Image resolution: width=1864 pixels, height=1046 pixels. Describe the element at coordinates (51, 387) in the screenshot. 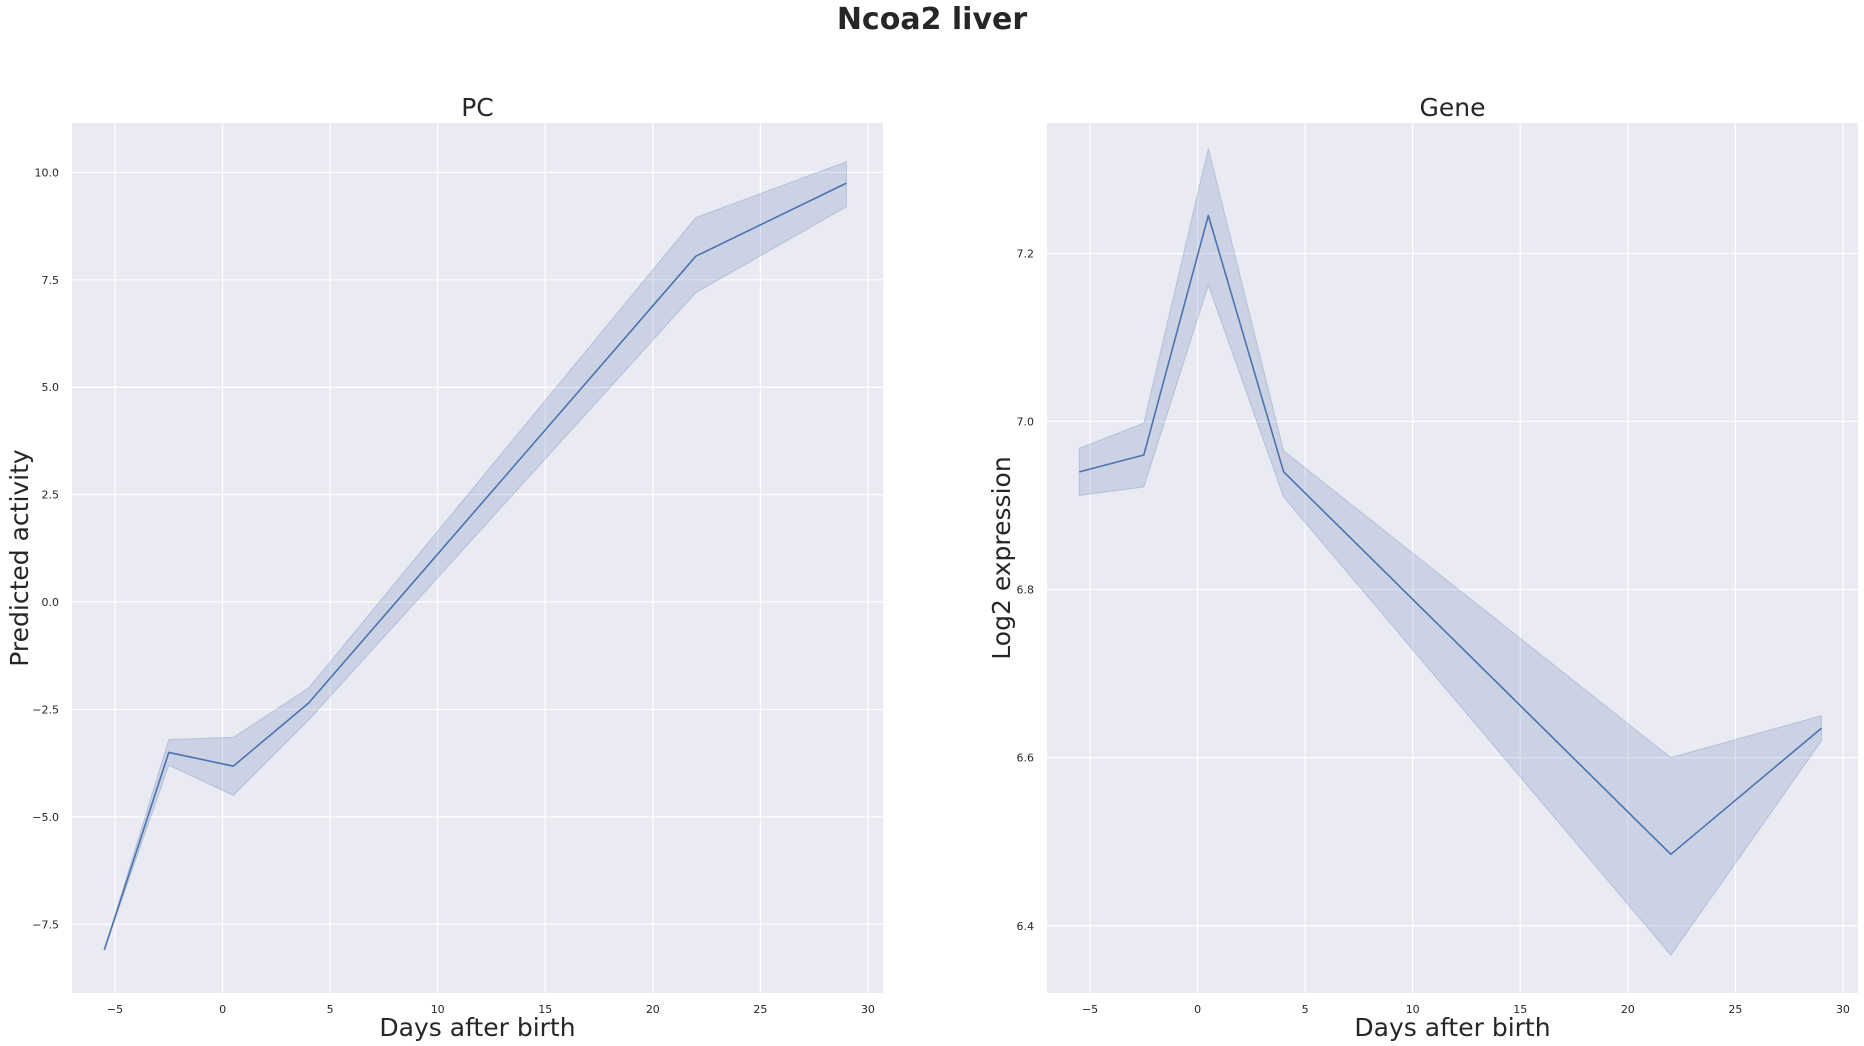

I see `pc-y-tick-label: 5.0` at that location.